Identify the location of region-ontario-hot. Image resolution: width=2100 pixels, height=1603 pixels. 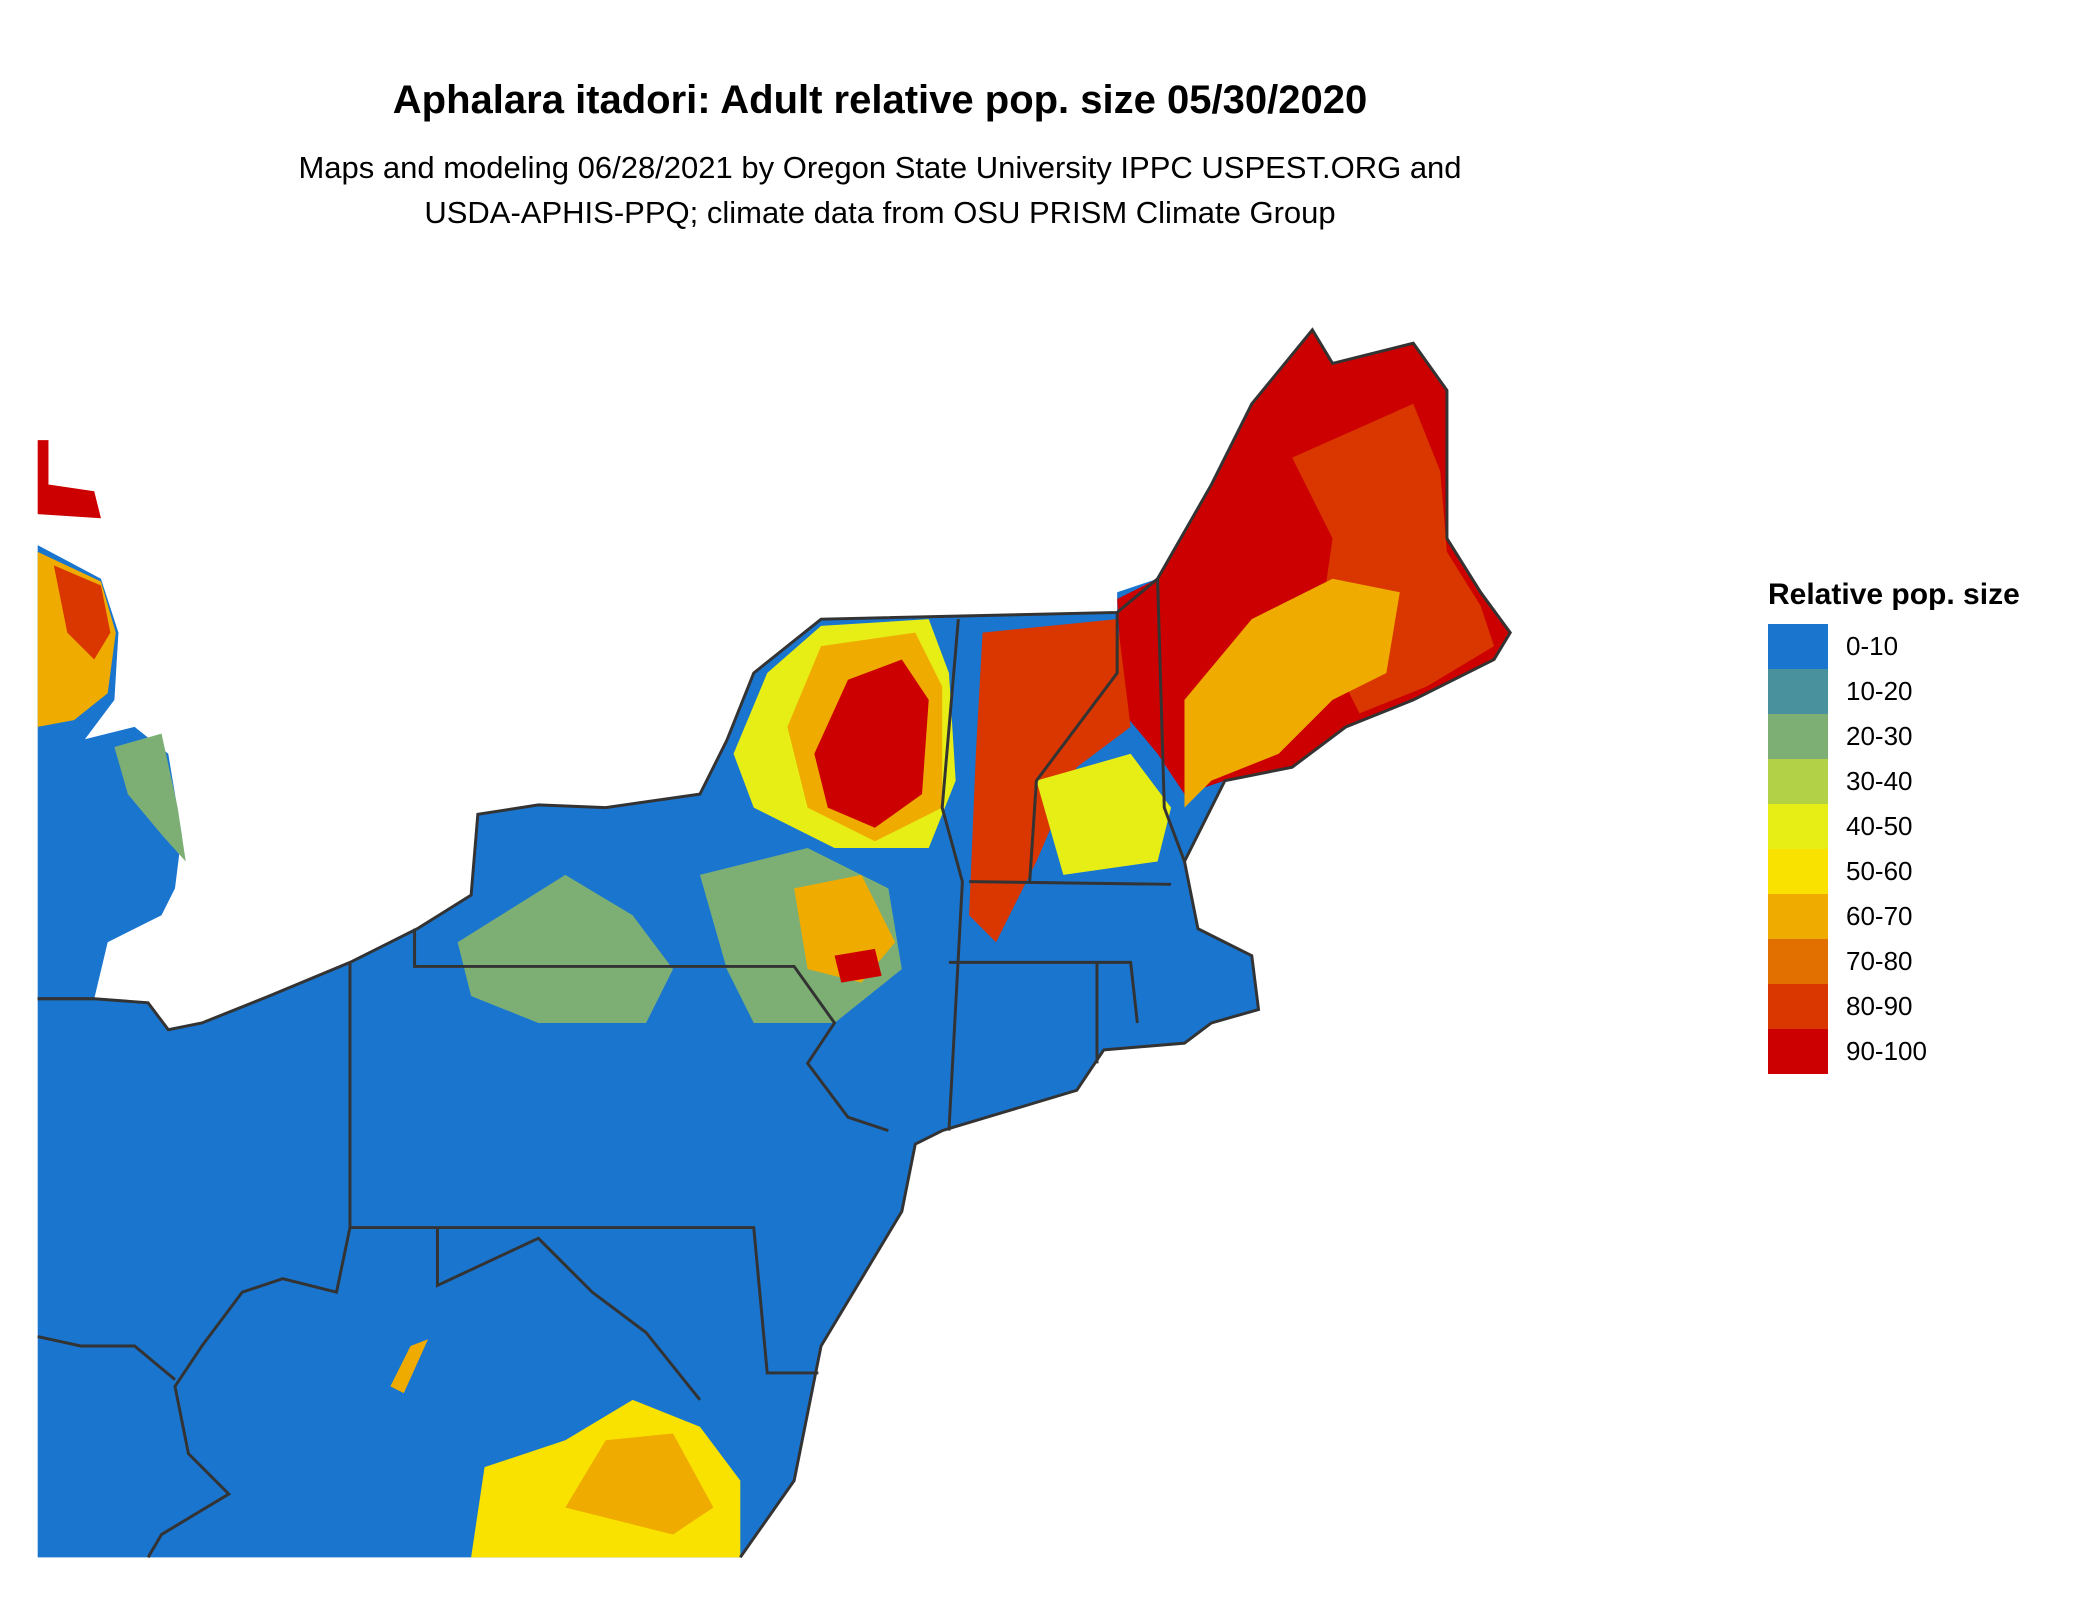
(82, 612).